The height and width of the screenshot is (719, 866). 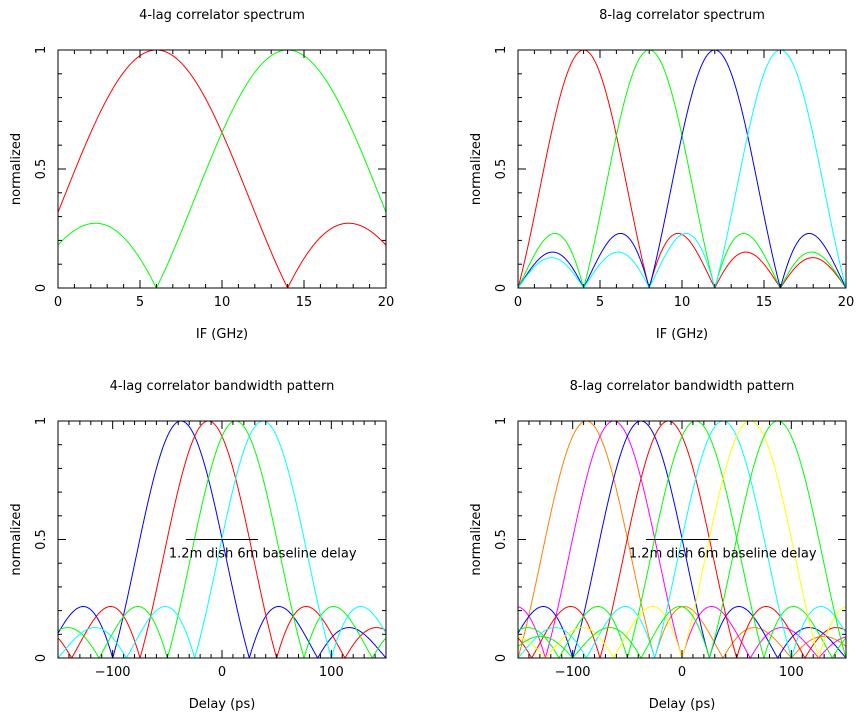 What do you see at coordinates (222, 386) in the screenshot?
I see `chart-title: 4-lag correlator bandwidth pattern` at bounding box center [222, 386].